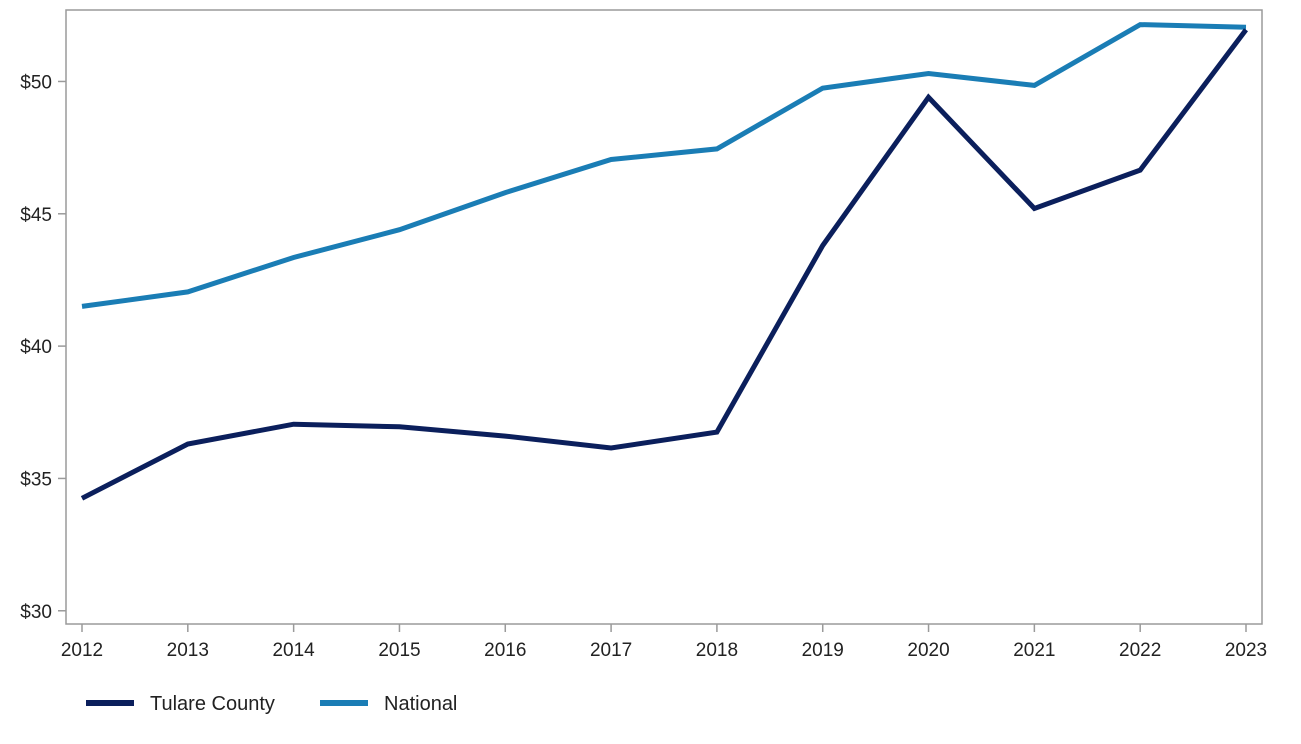 The width and height of the screenshot is (1301, 744). I want to click on x-tick-label: 2015, so click(399, 650).